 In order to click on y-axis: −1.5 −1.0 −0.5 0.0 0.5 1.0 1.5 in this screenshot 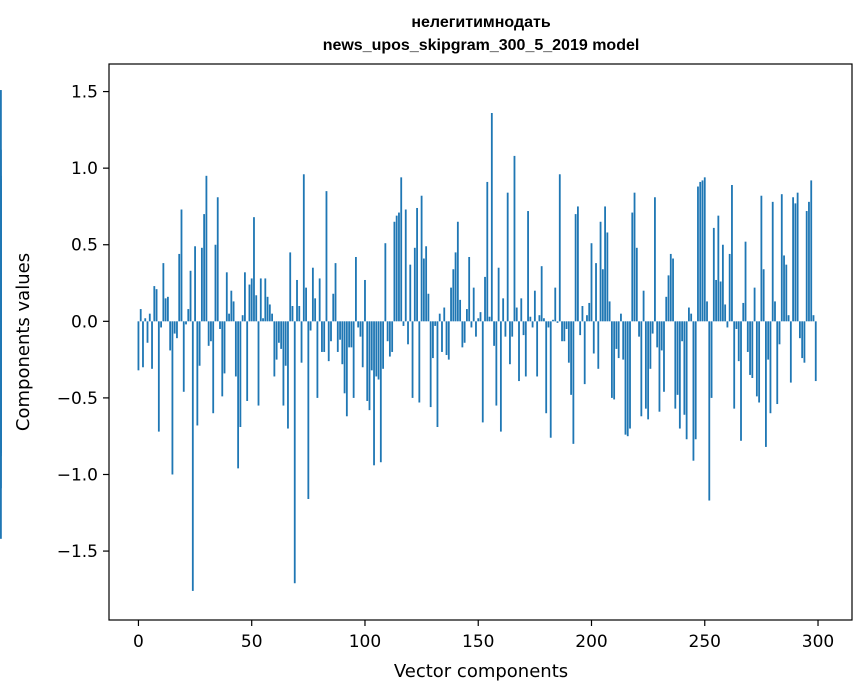, I will do `click(83, 322)`.